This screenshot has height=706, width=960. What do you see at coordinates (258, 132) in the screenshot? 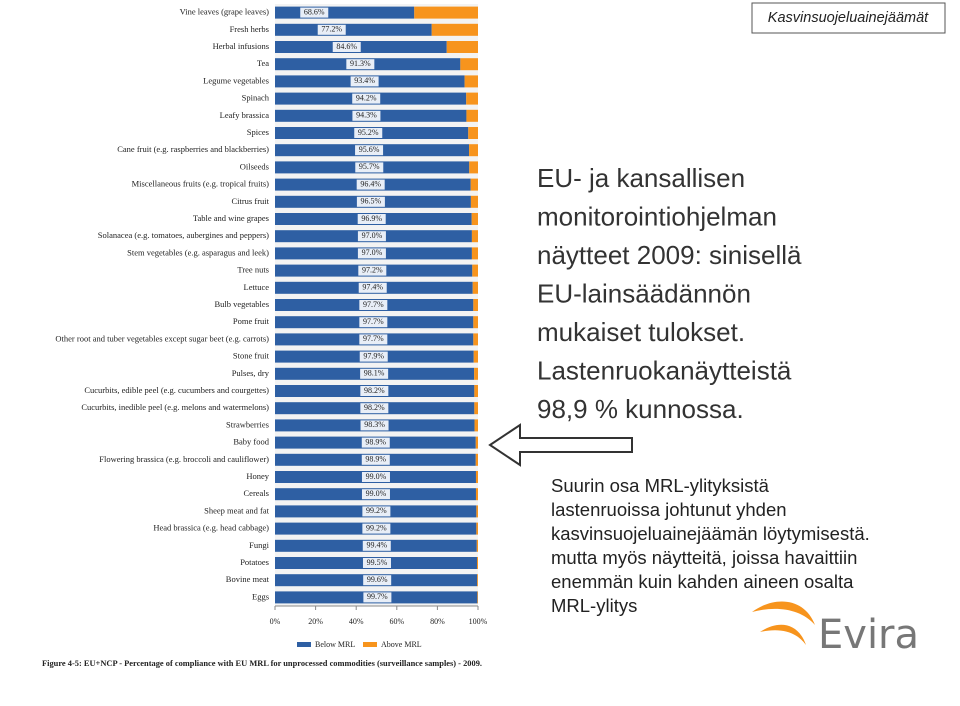
I see `category-label: Spices` at bounding box center [258, 132].